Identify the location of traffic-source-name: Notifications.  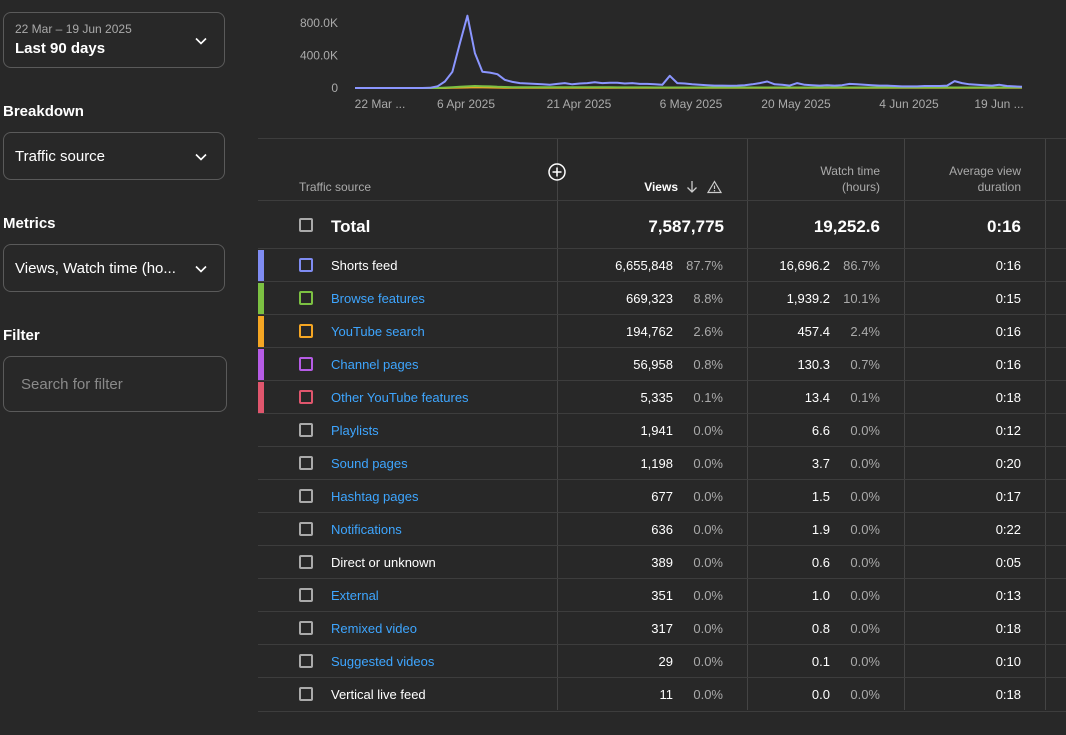
(366, 529).